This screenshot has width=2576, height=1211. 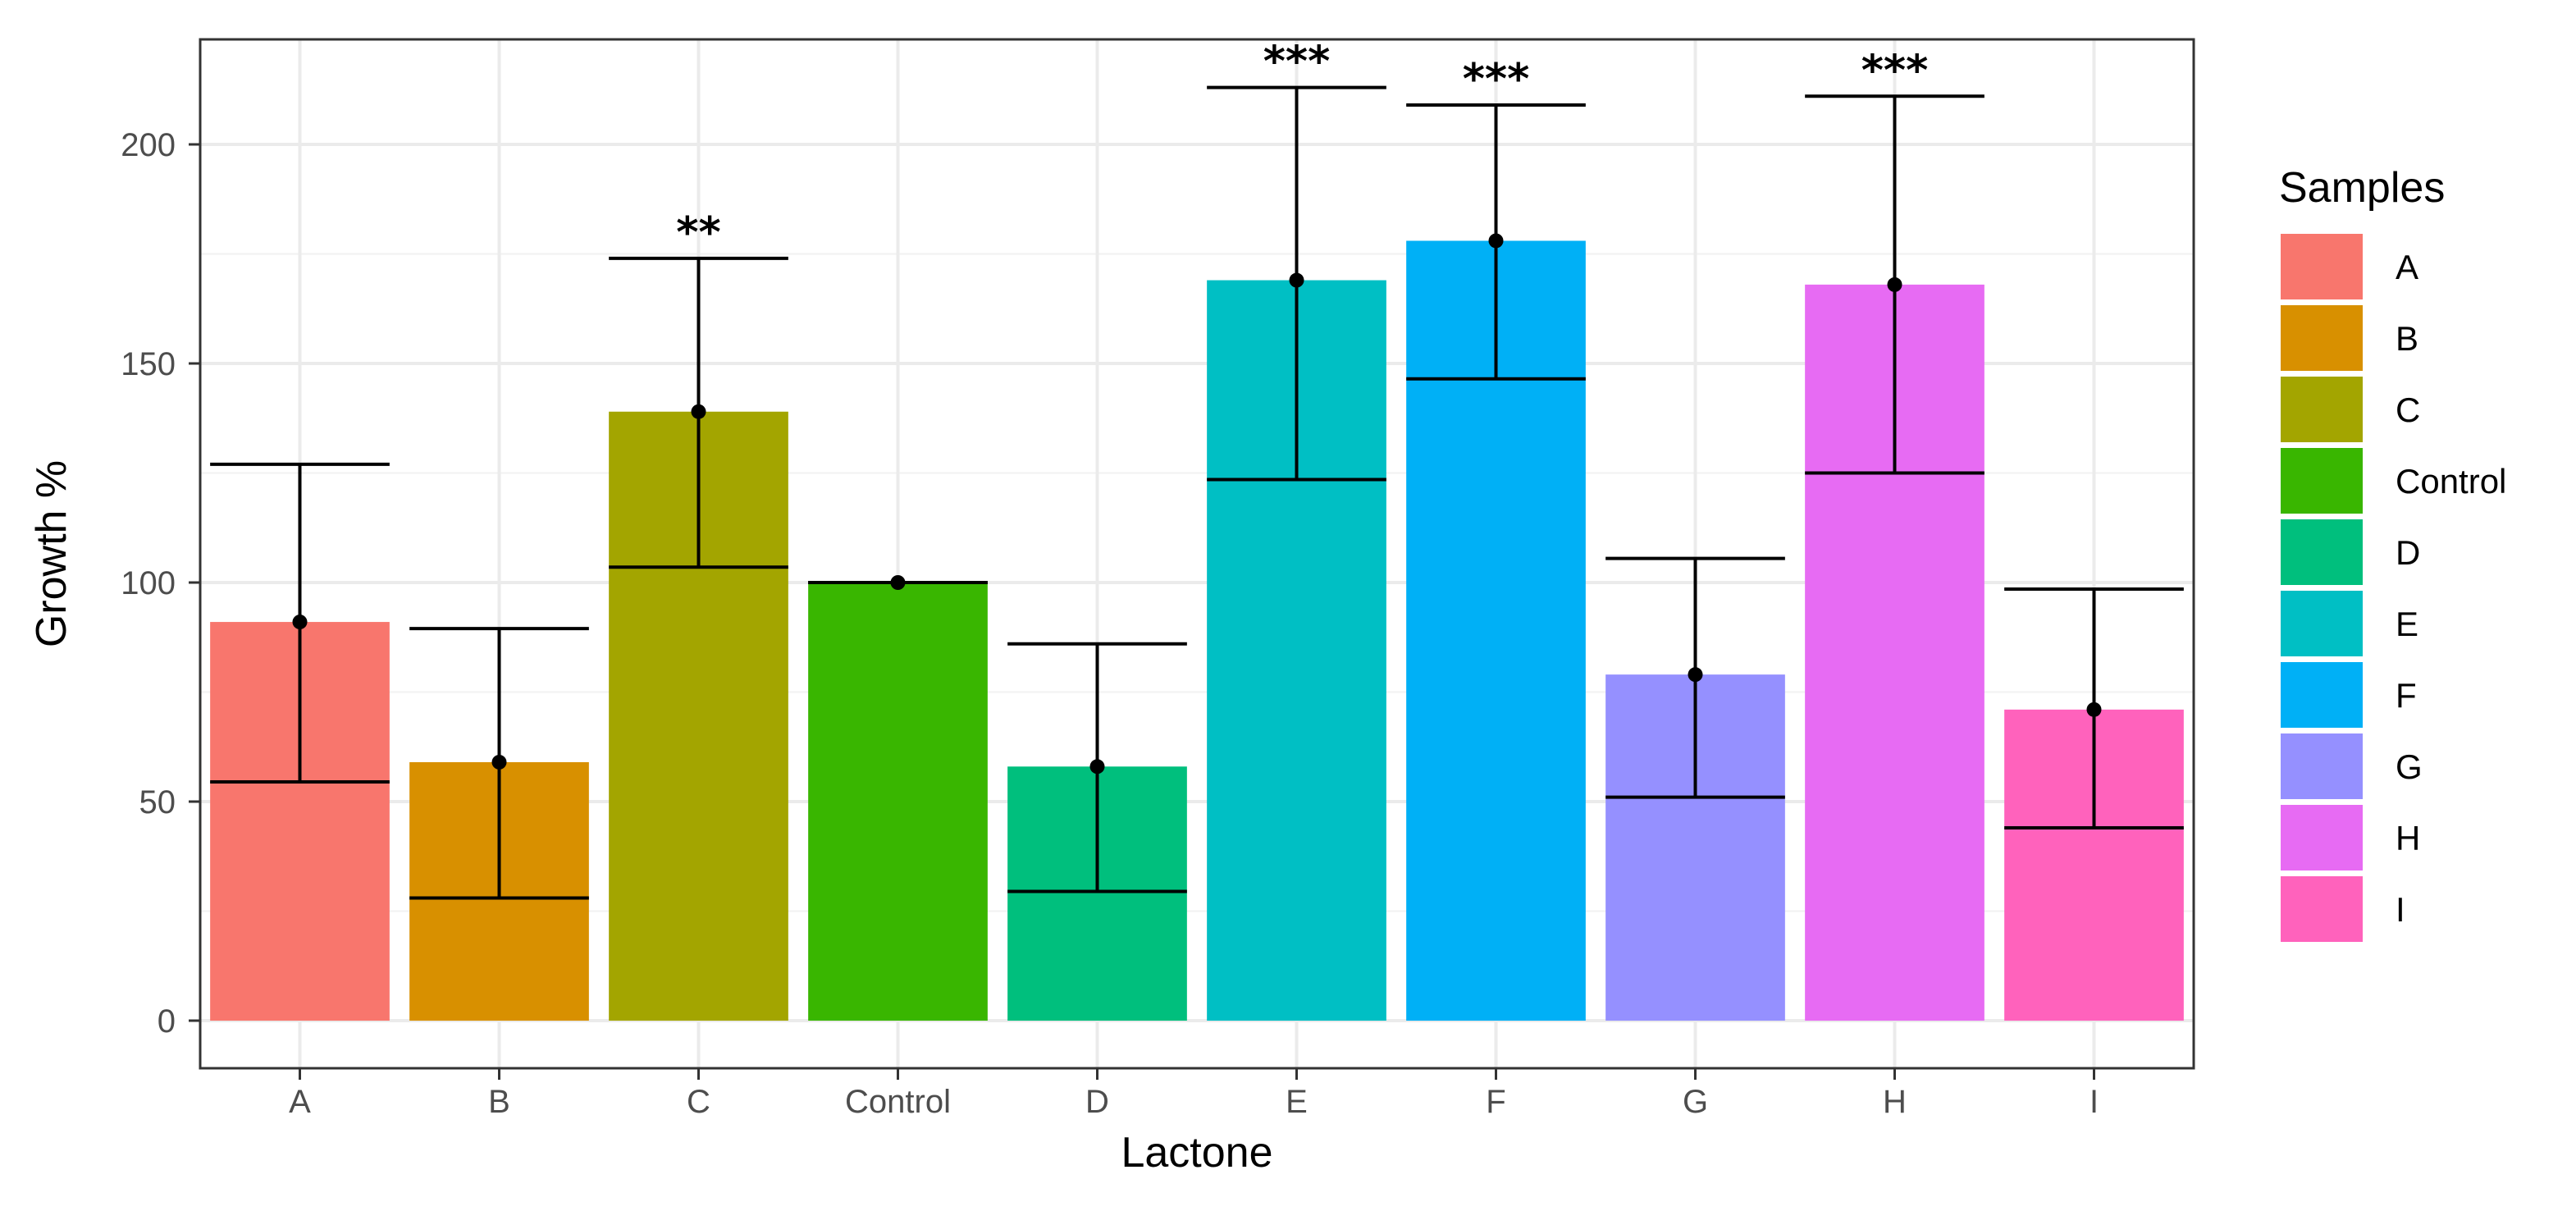 What do you see at coordinates (499, 762) in the screenshot?
I see `mean-point-b` at bounding box center [499, 762].